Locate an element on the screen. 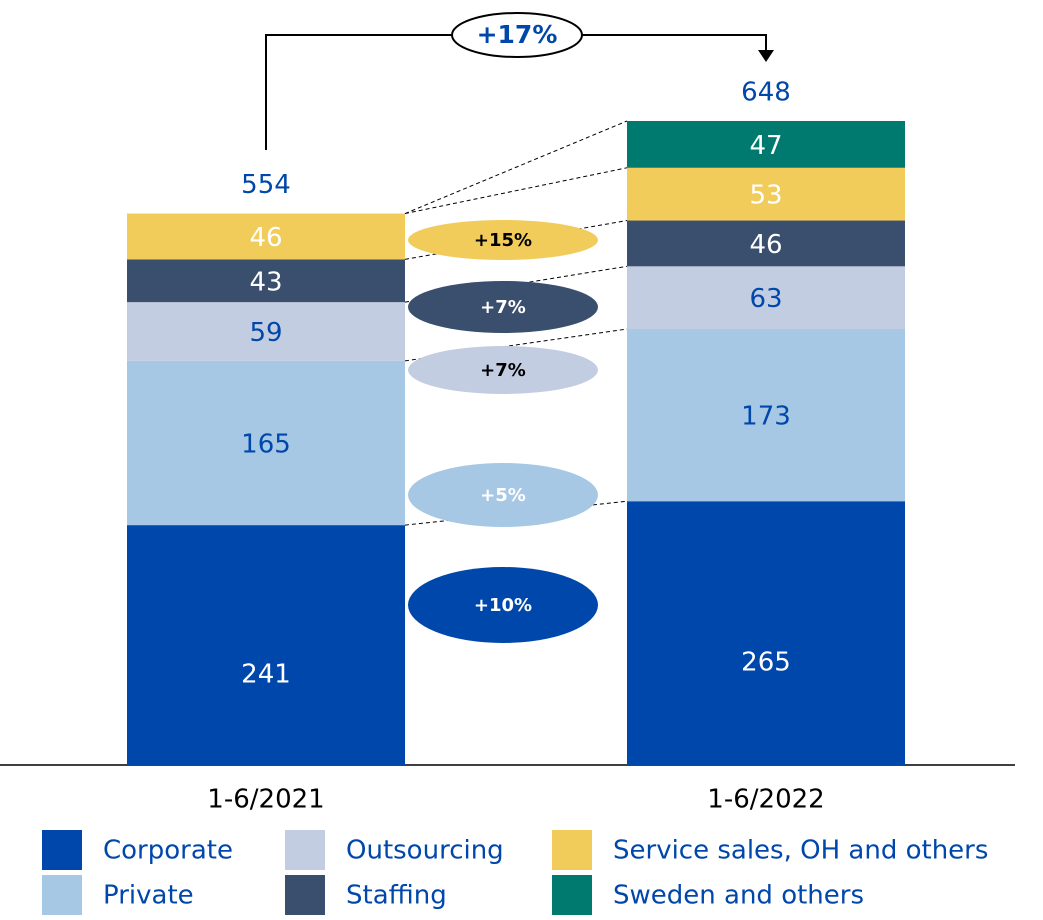 This screenshot has height=920, width=1043. segment-label: 59 is located at coordinates (265, 333).